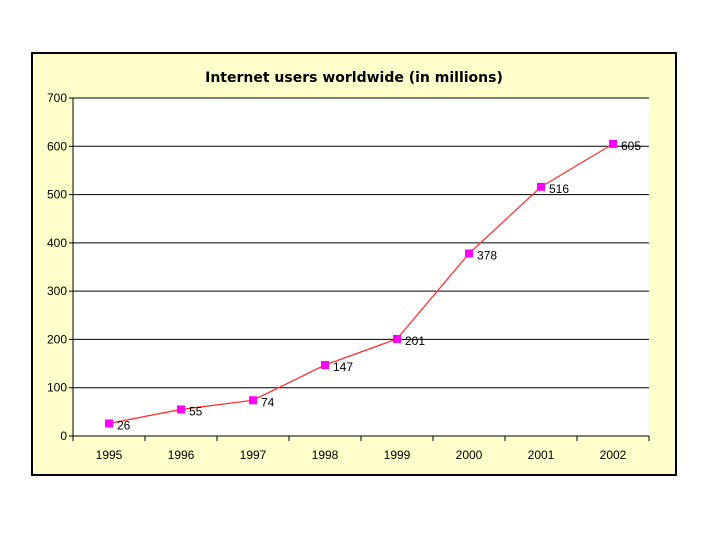  What do you see at coordinates (343, 367) in the screenshot?
I see `data-label: 147` at bounding box center [343, 367].